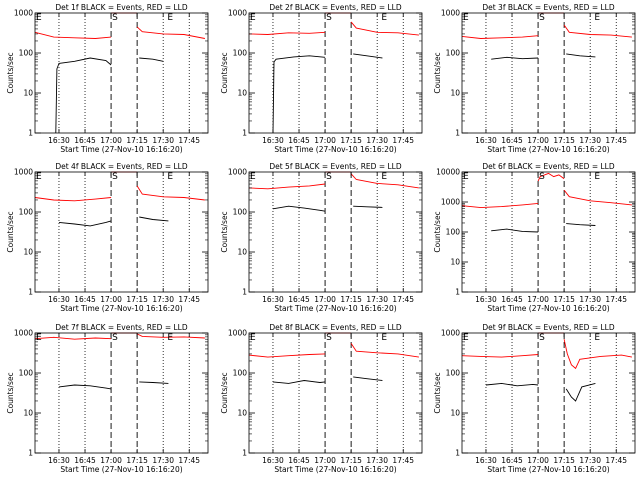  Describe the element at coordinates (121, 327) in the screenshot. I see `chart-title: Det 7f BLACK = Events, RED = LLD` at that location.